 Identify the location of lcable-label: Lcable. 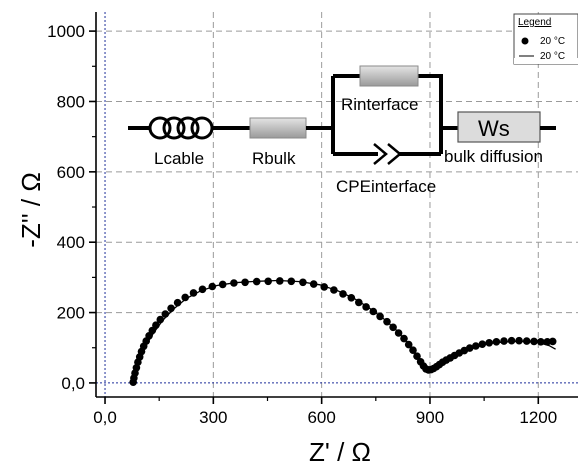
(179, 158).